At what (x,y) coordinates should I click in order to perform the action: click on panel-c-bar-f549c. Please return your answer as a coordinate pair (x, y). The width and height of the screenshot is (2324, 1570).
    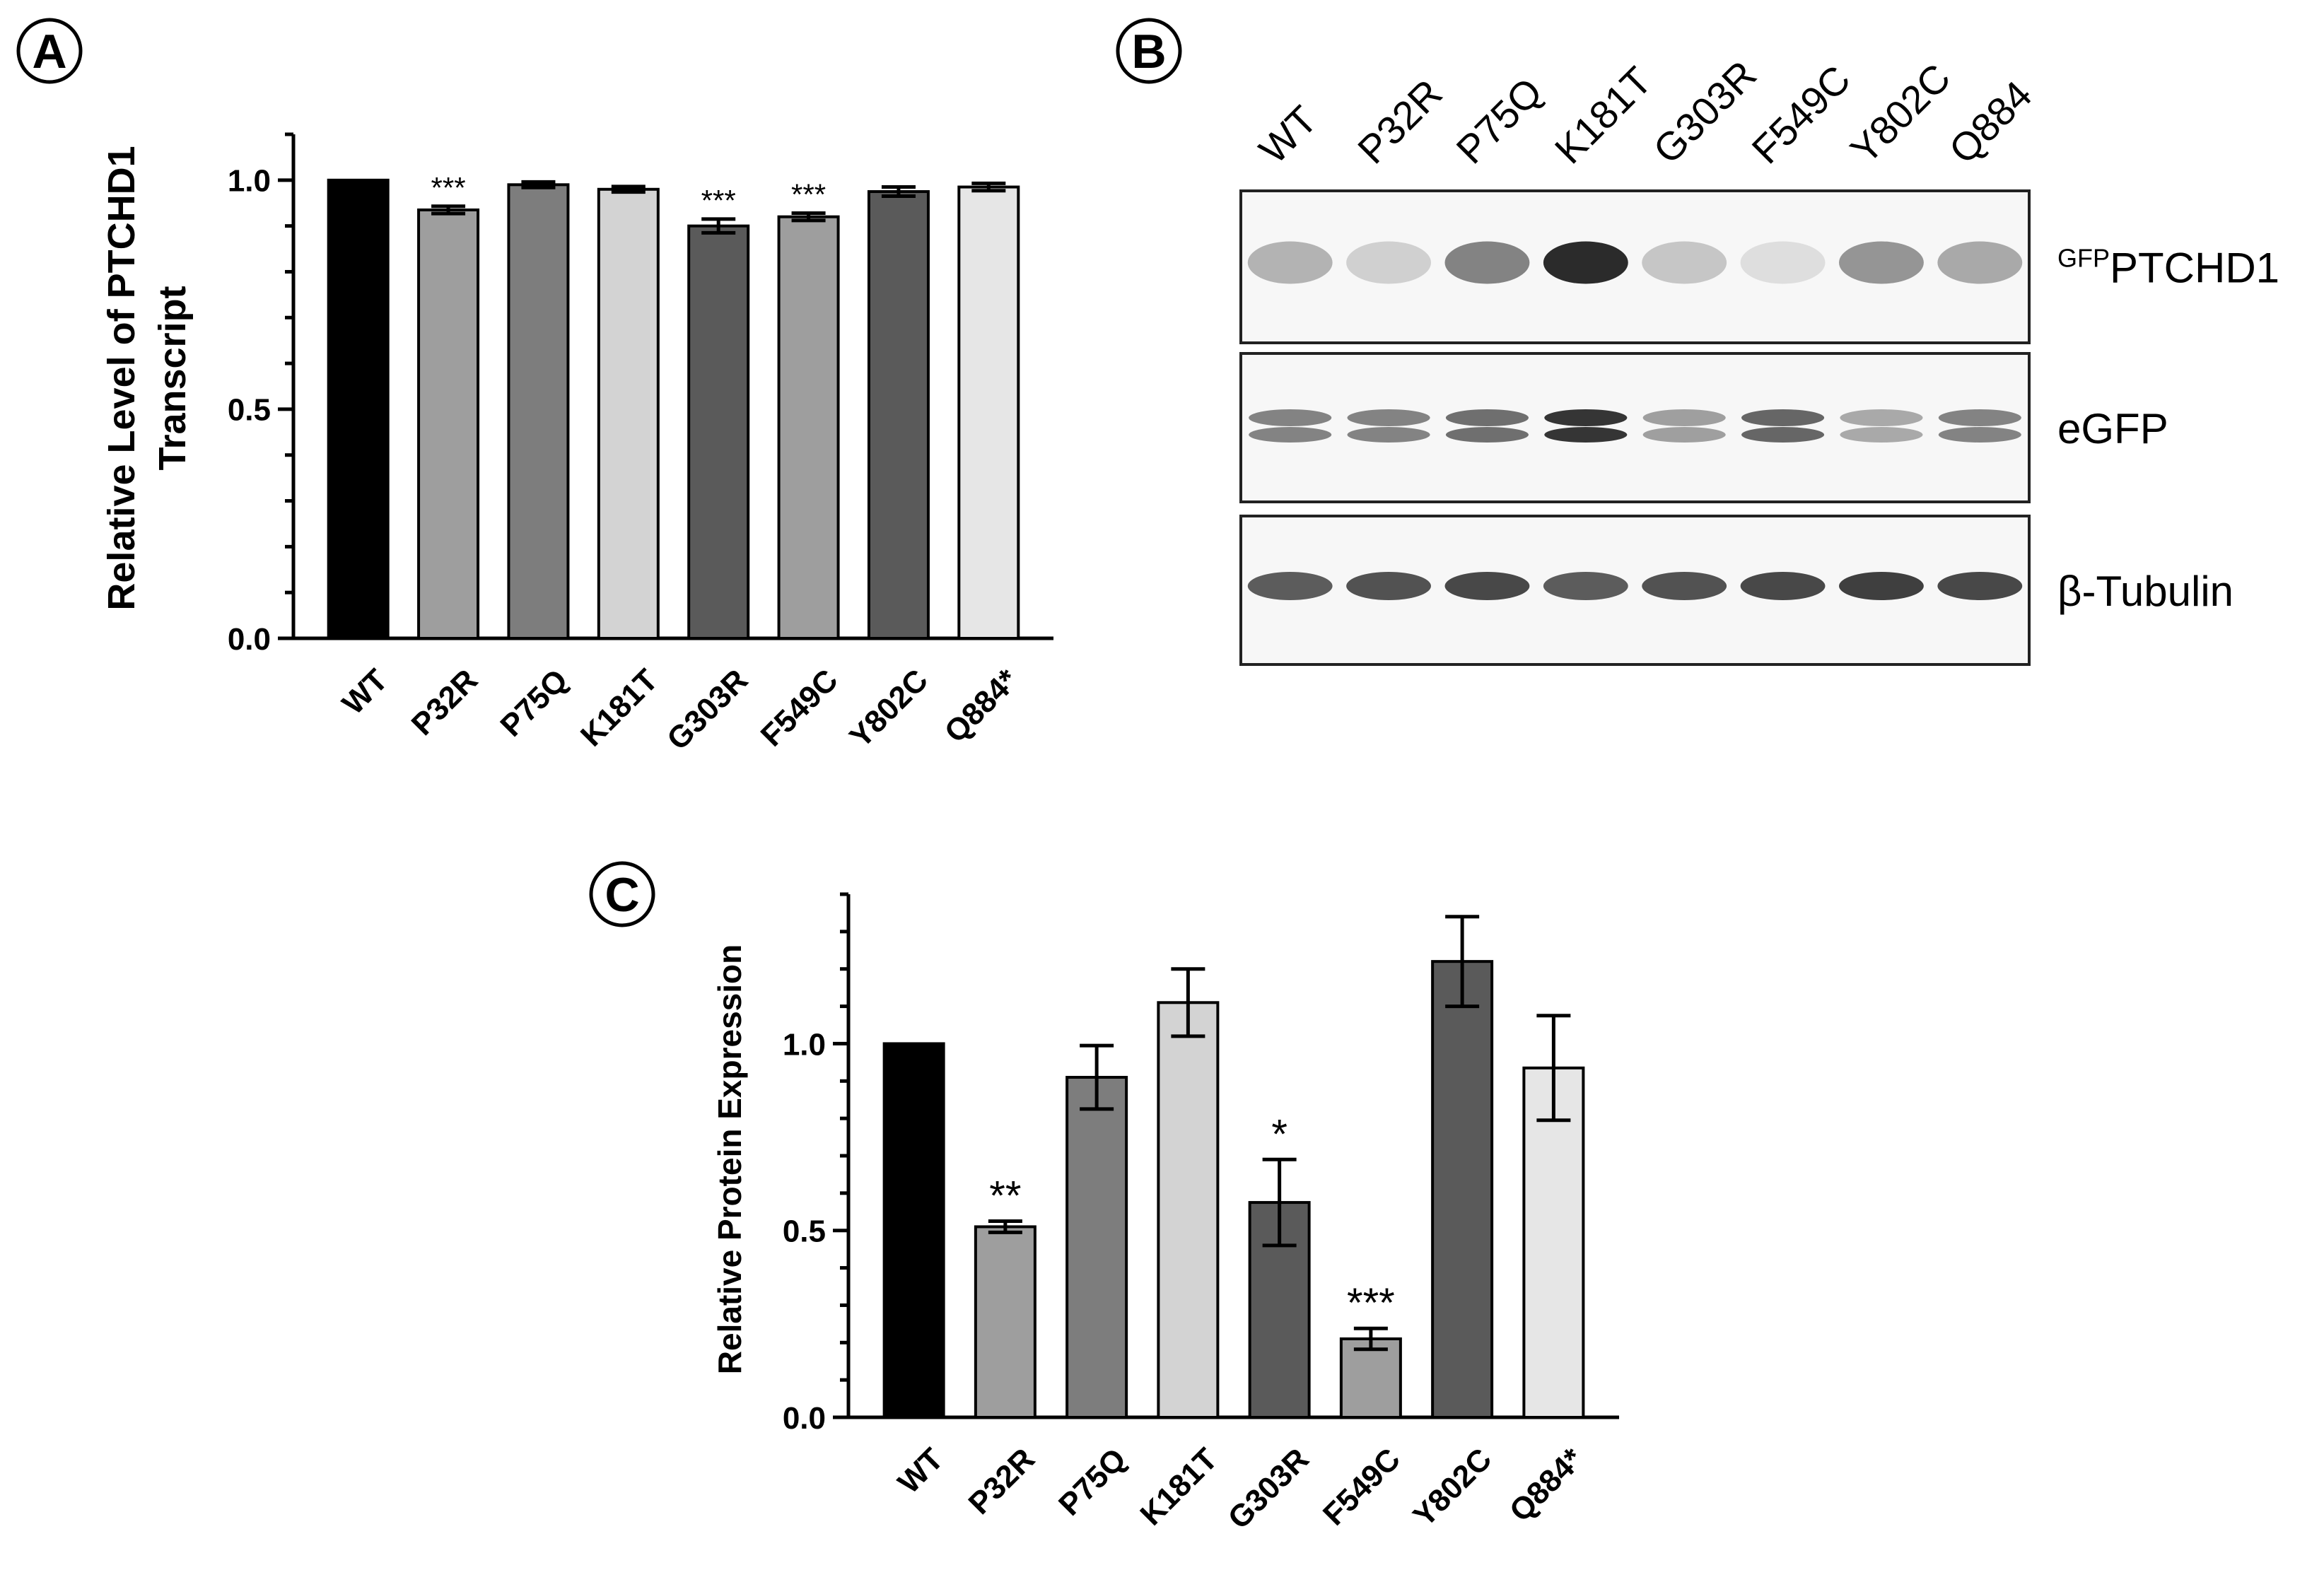
    Looking at the image, I should click on (1371, 1378).